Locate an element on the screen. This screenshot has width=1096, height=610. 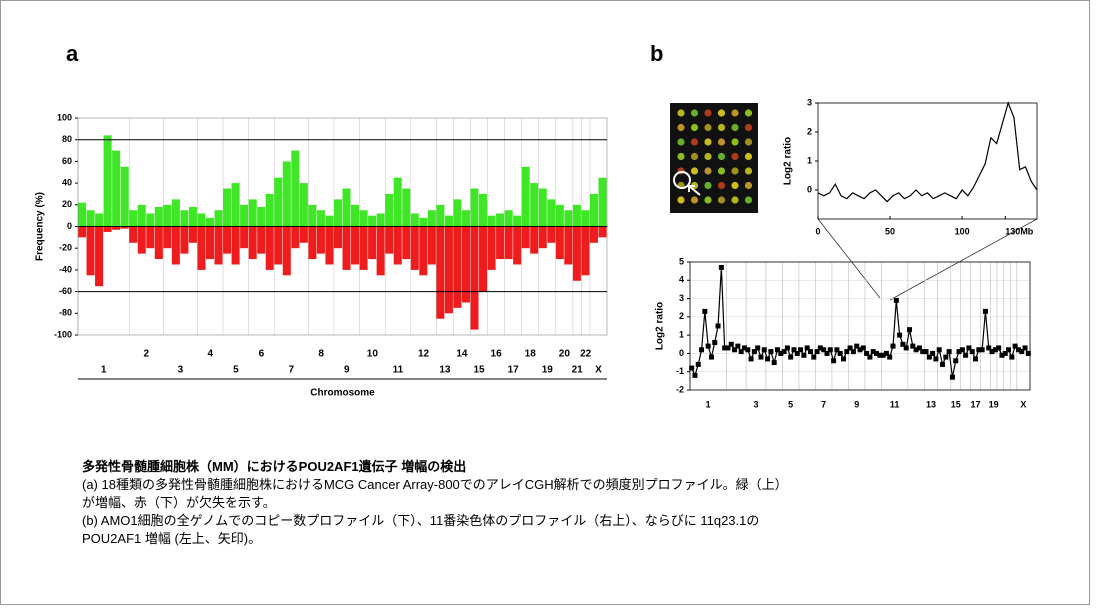
panel-label: b is located at coordinates (656, 53).